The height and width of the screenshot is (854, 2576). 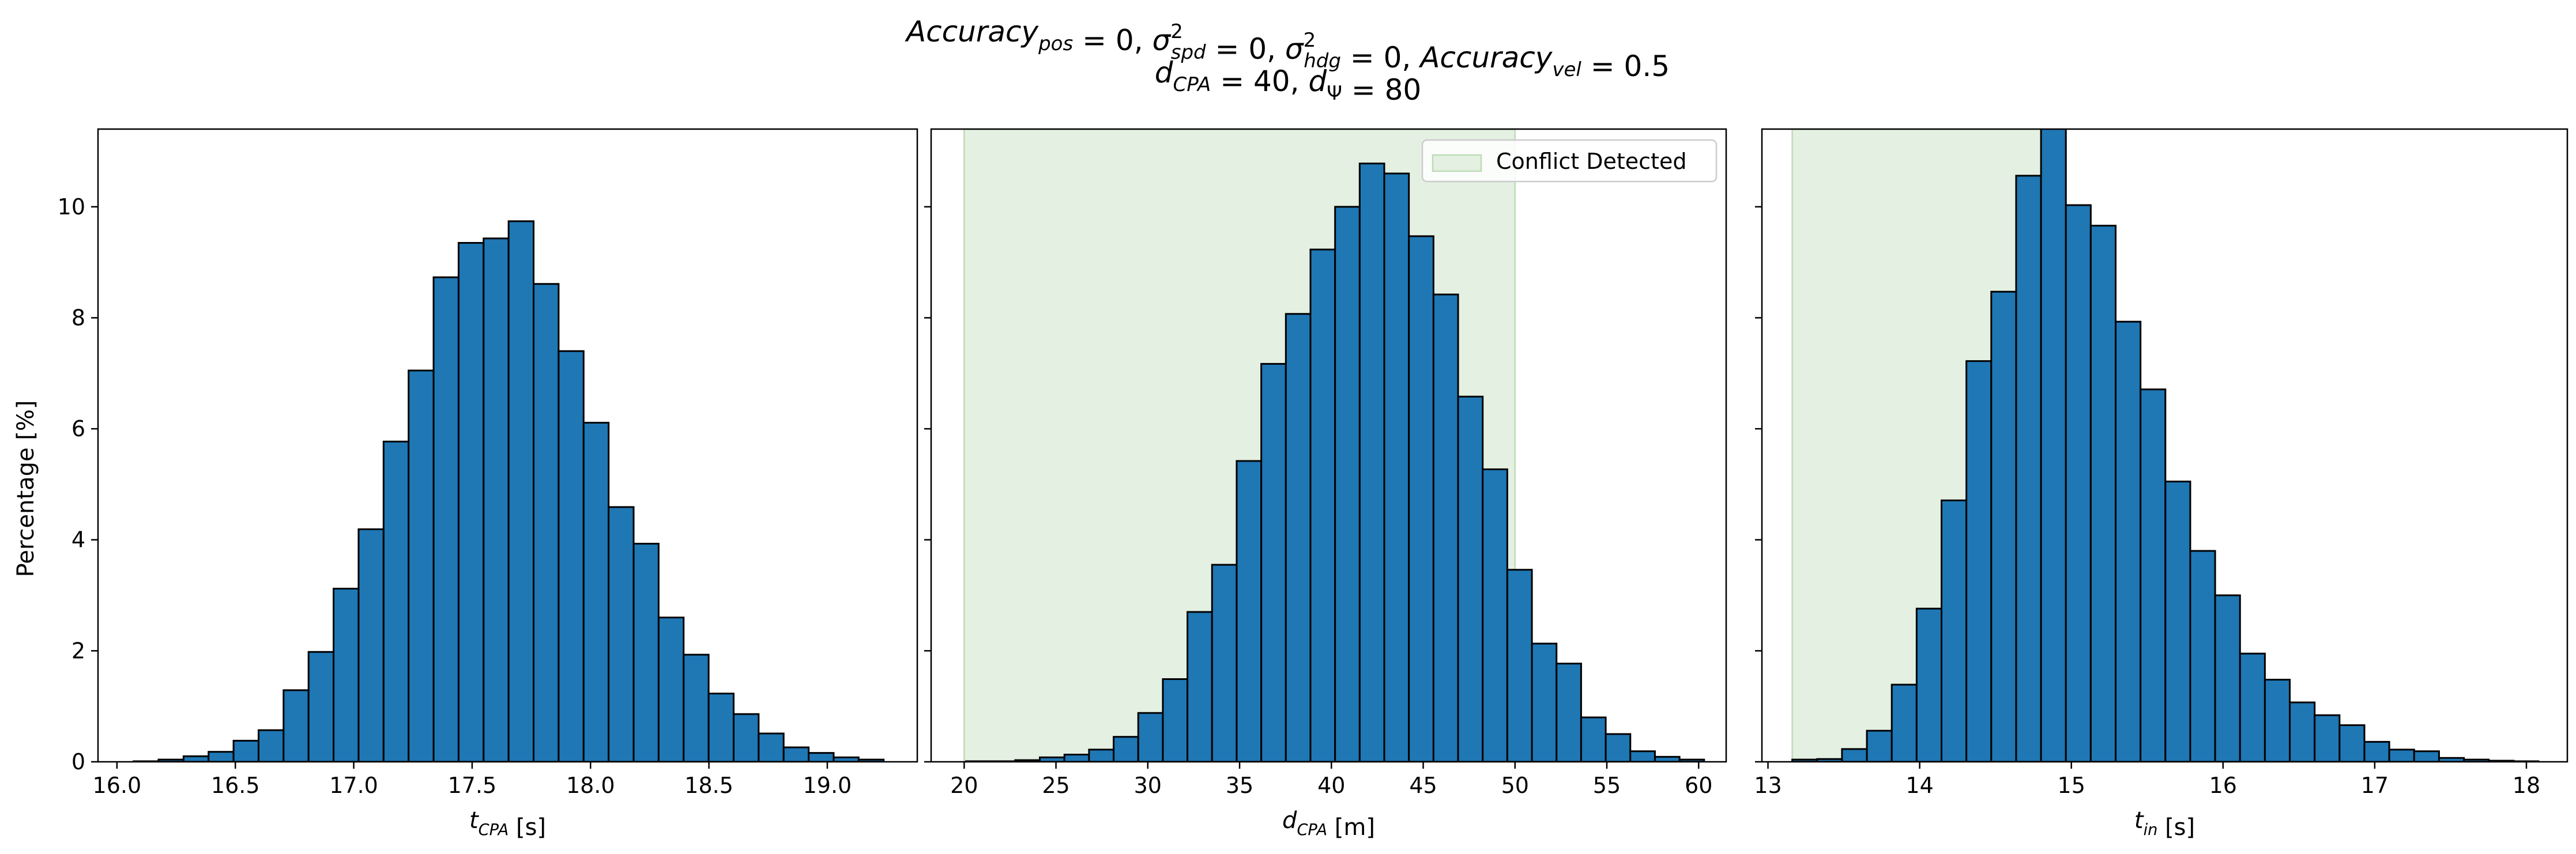 I want to click on x-tick-label: 18, so click(x=2526, y=785).